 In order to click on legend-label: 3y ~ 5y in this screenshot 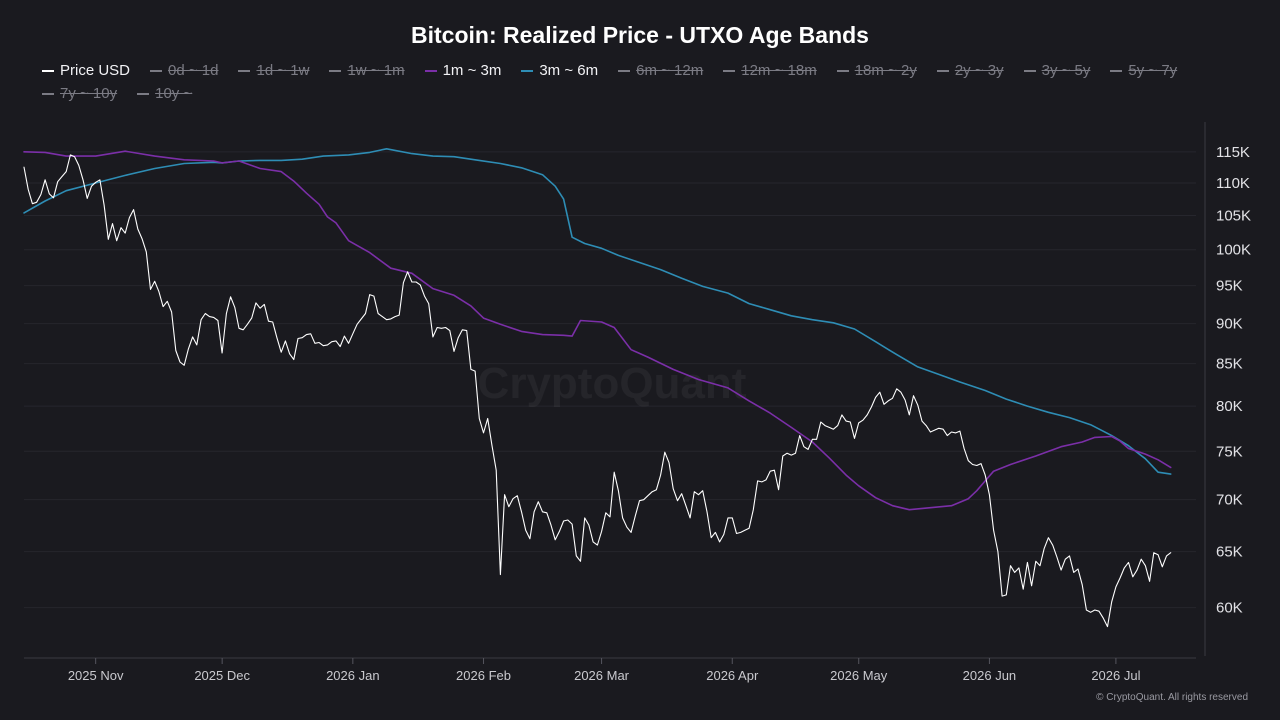, I will do `click(1066, 70)`.